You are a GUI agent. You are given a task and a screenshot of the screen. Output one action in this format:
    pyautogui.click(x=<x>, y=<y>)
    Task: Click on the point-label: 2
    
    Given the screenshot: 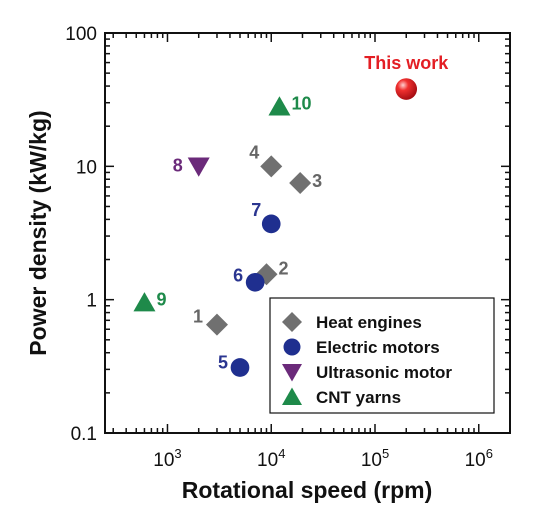 What is the action you would take?
    pyautogui.click(x=283, y=268)
    